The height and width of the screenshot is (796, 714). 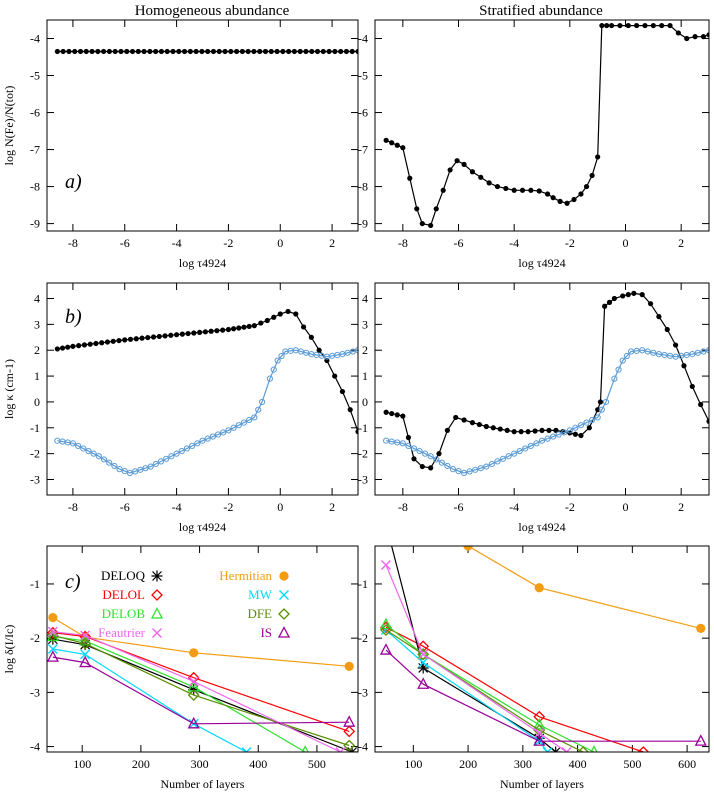 What do you see at coordinates (122, 632) in the screenshot?
I see `legend-label: Feautrier` at bounding box center [122, 632].